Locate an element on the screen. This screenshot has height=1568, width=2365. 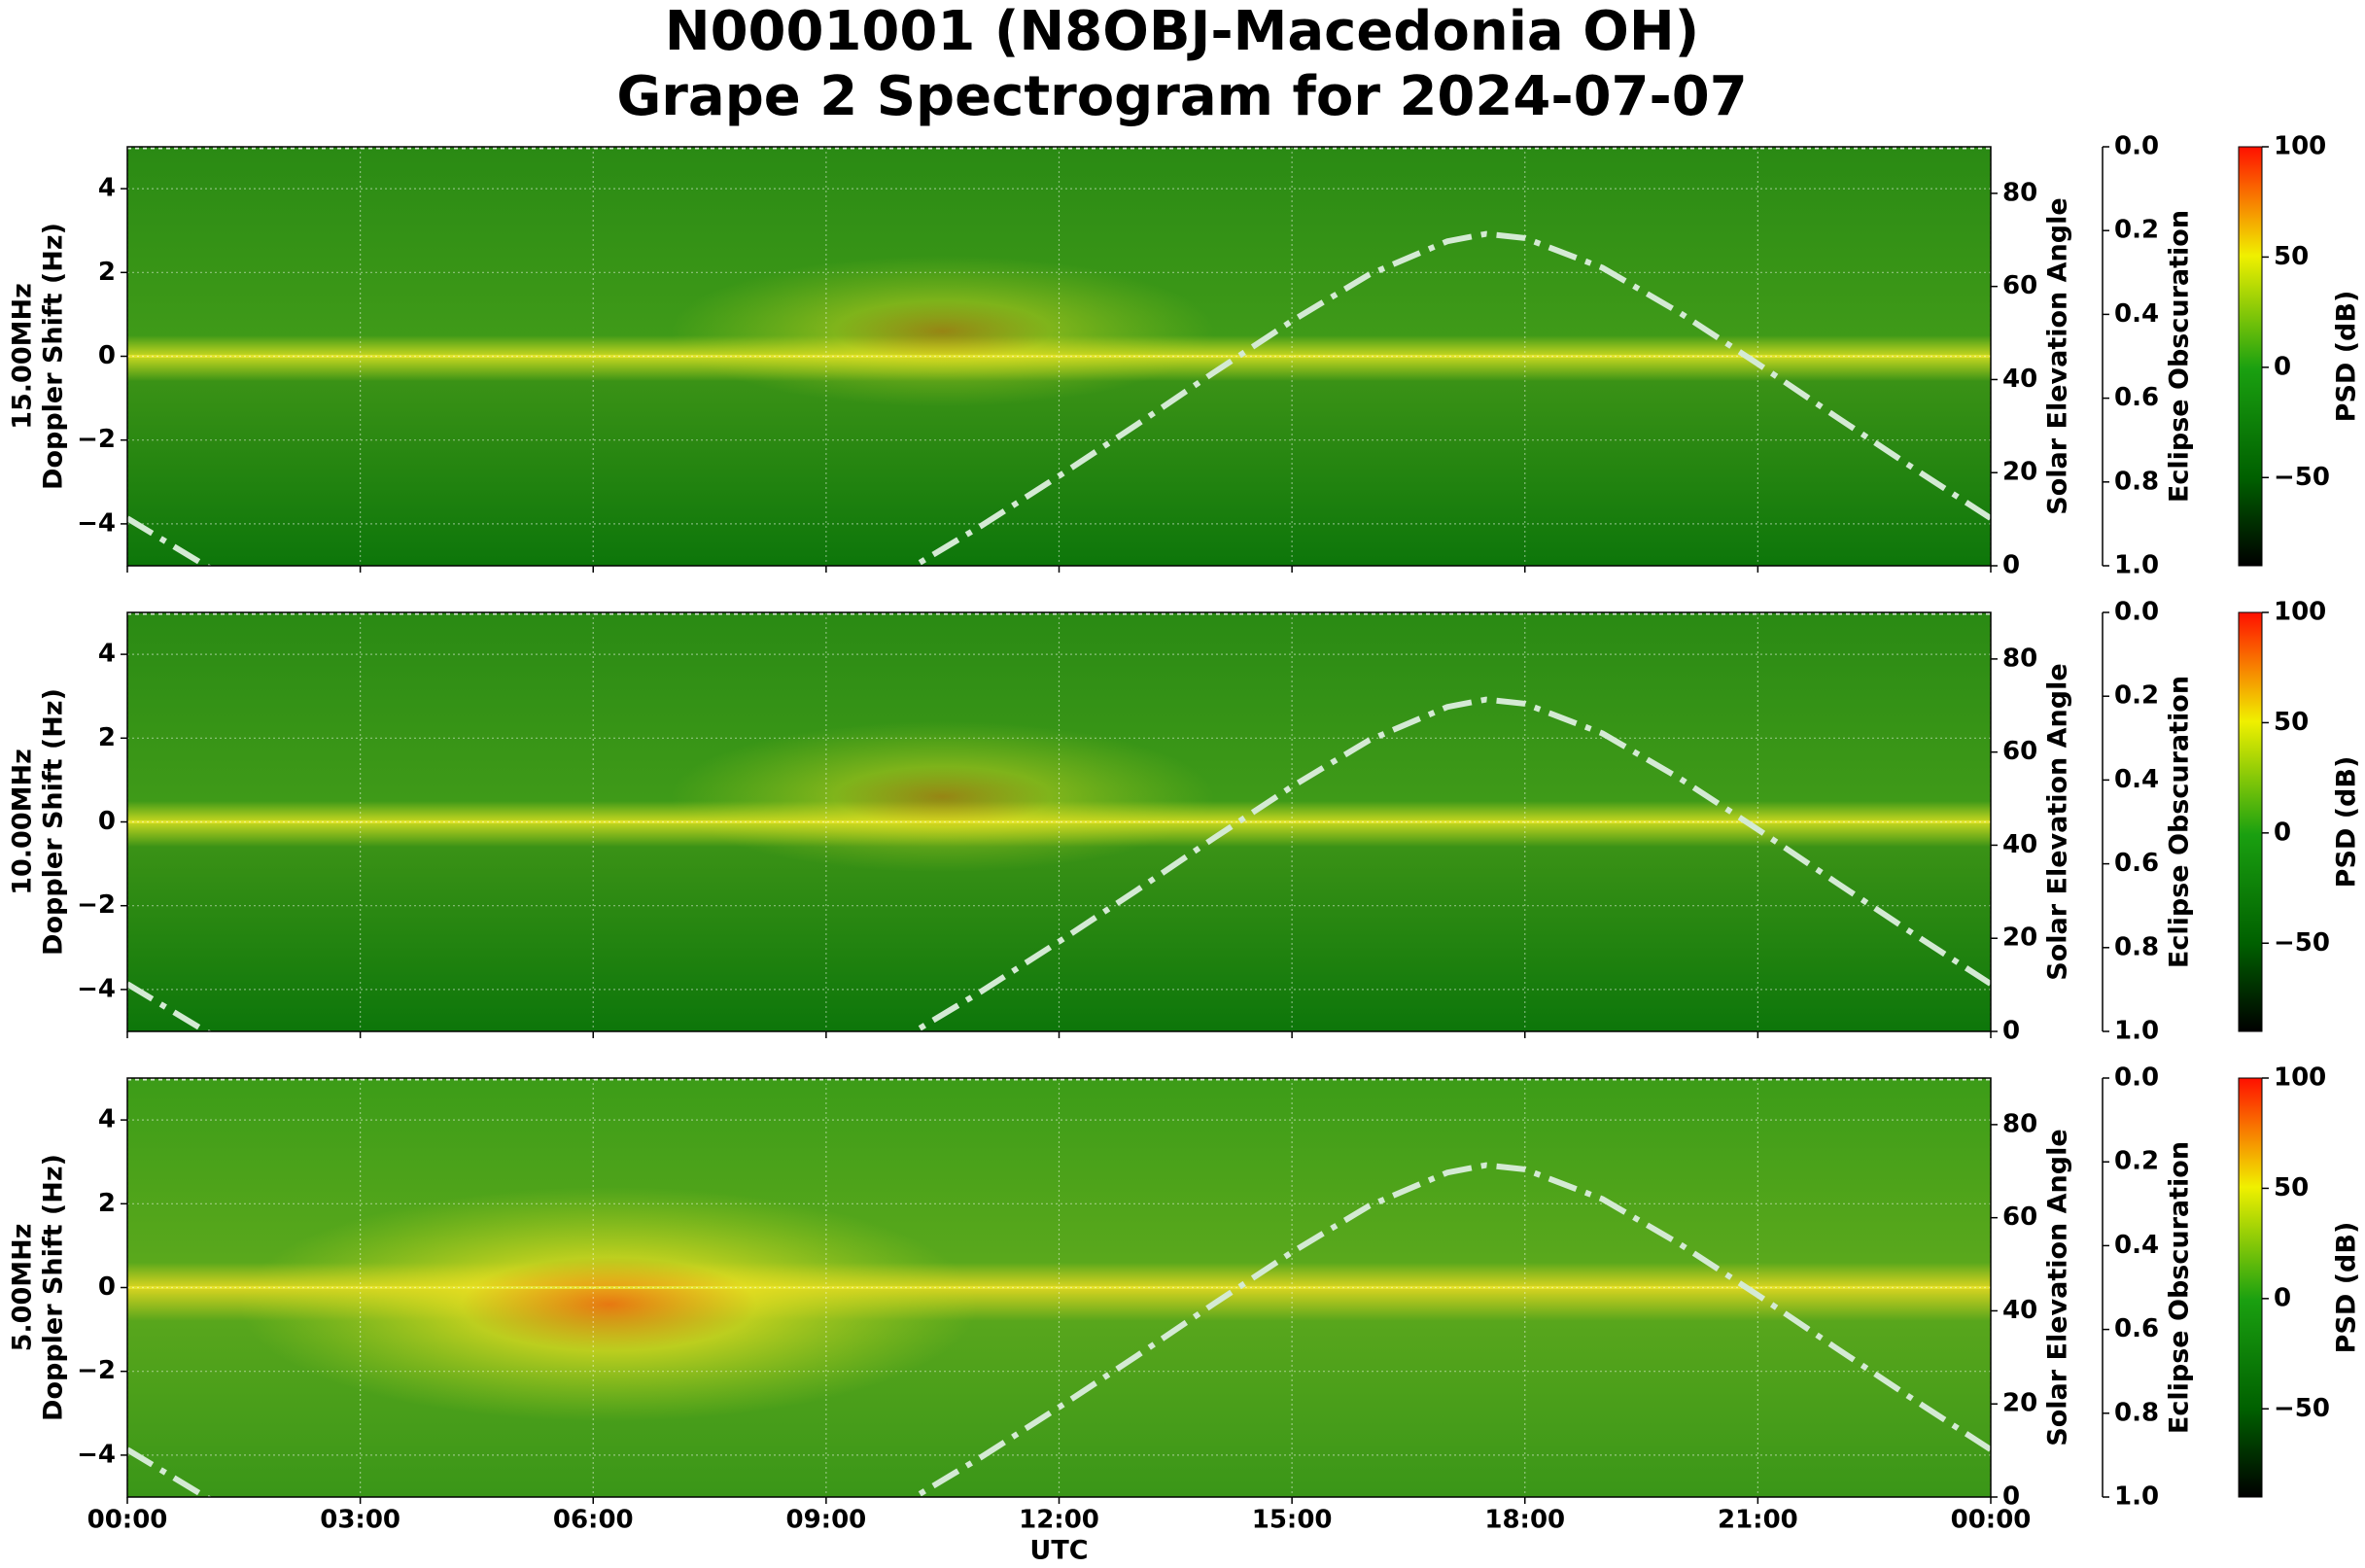
x-tick-label: 21:00 is located at coordinates (1758, 1520).